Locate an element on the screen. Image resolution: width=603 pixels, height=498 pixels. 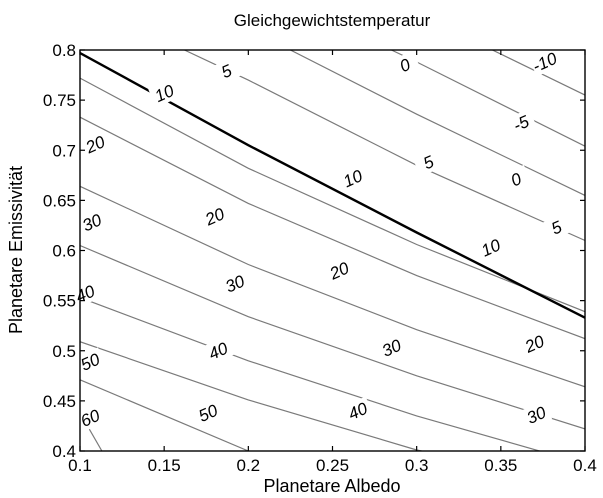
contour-label: -10 is located at coordinates (545, 63).